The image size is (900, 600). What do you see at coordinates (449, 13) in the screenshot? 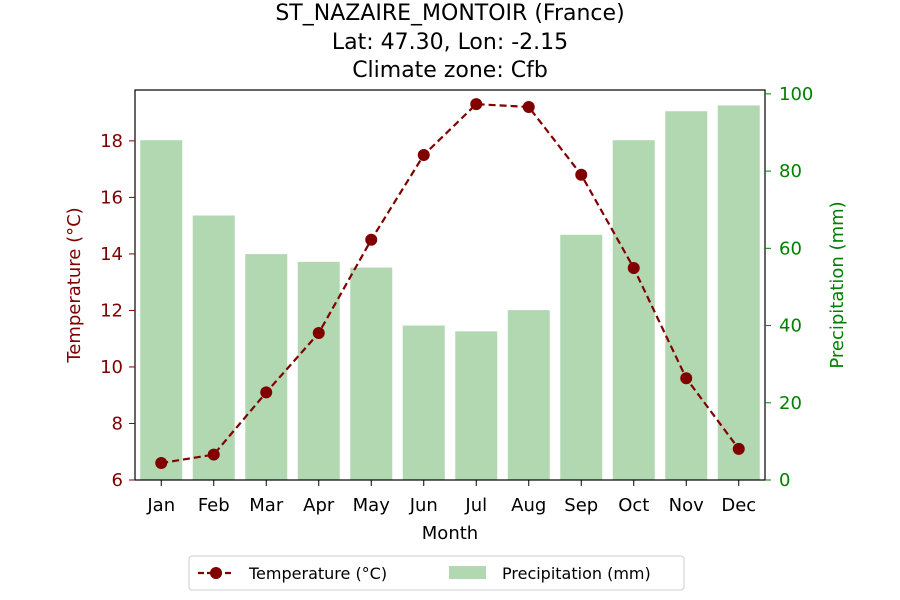
I see `chart-title-line-1: ST_NAZAIRE_MONTOIR (France)` at bounding box center [449, 13].